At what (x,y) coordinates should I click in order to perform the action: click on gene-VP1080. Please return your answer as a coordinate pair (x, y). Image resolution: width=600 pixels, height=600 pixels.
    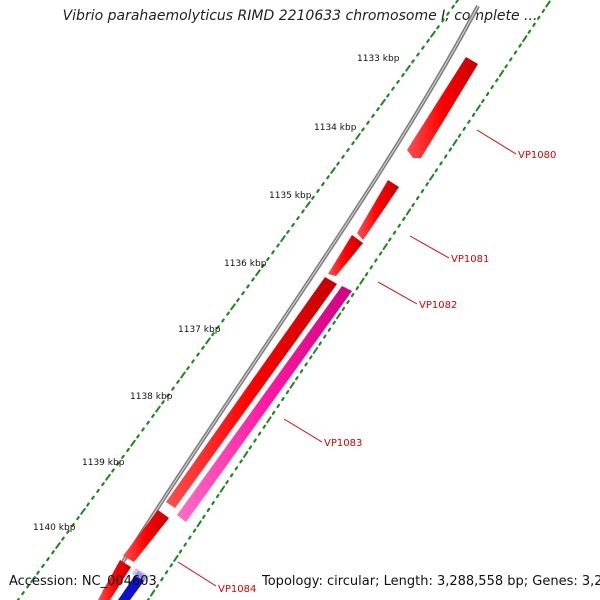
    Looking at the image, I should click on (442, 107).